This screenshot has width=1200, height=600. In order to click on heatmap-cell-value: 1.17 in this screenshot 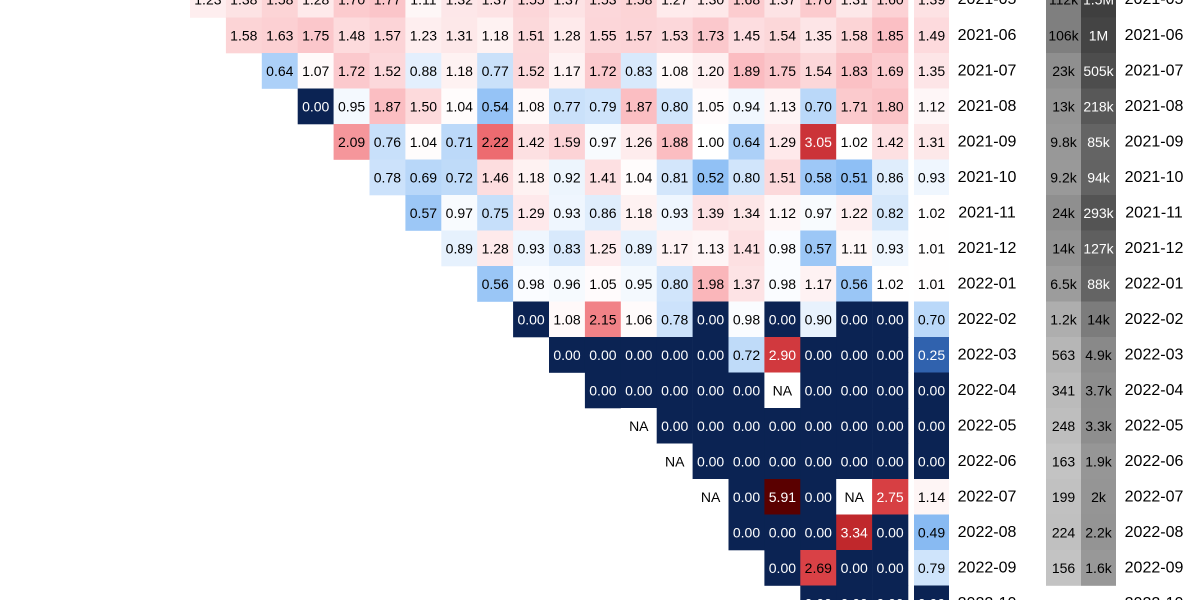, I will do `click(818, 284)`.